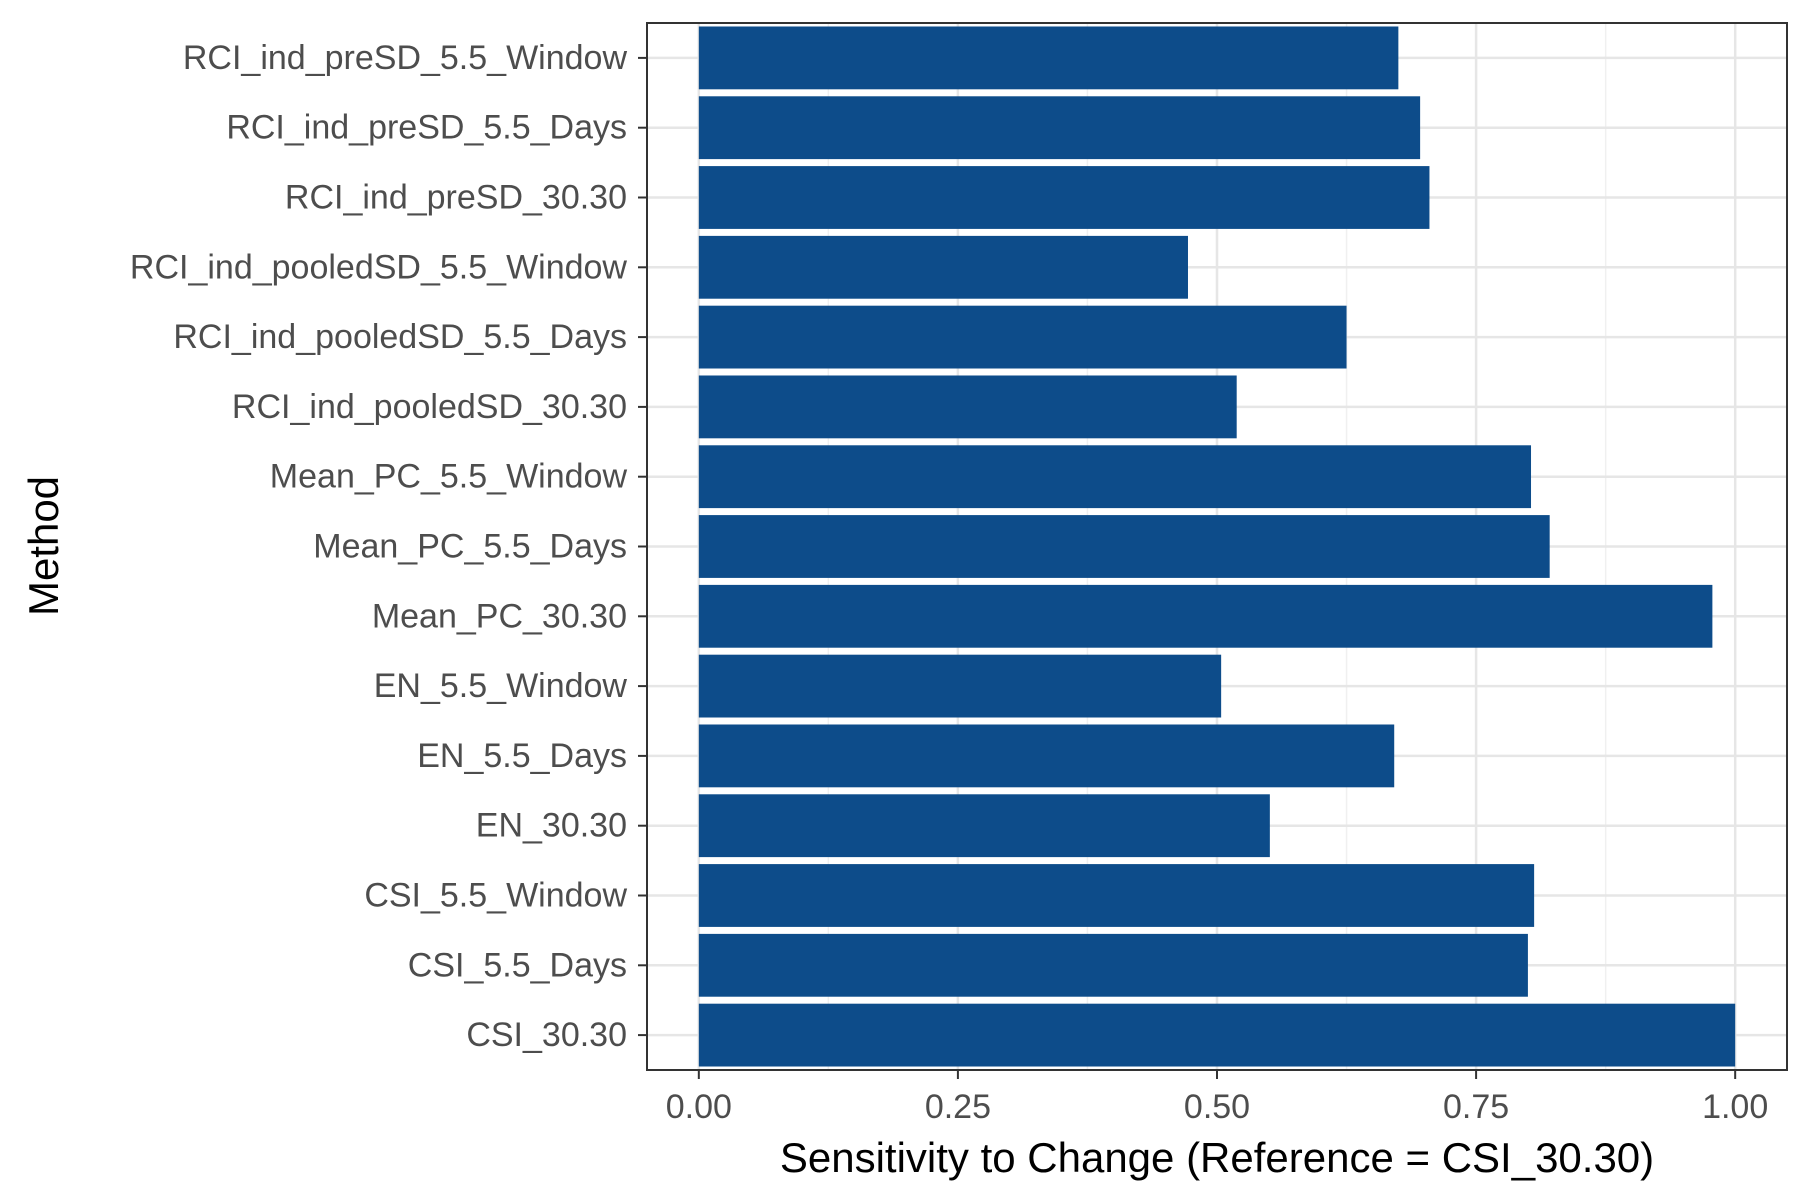  Describe the element at coordinates (429, 407) in the screenshot. I see `y-tick-label: RCI_ind_pooledSD_30.30` at that location.